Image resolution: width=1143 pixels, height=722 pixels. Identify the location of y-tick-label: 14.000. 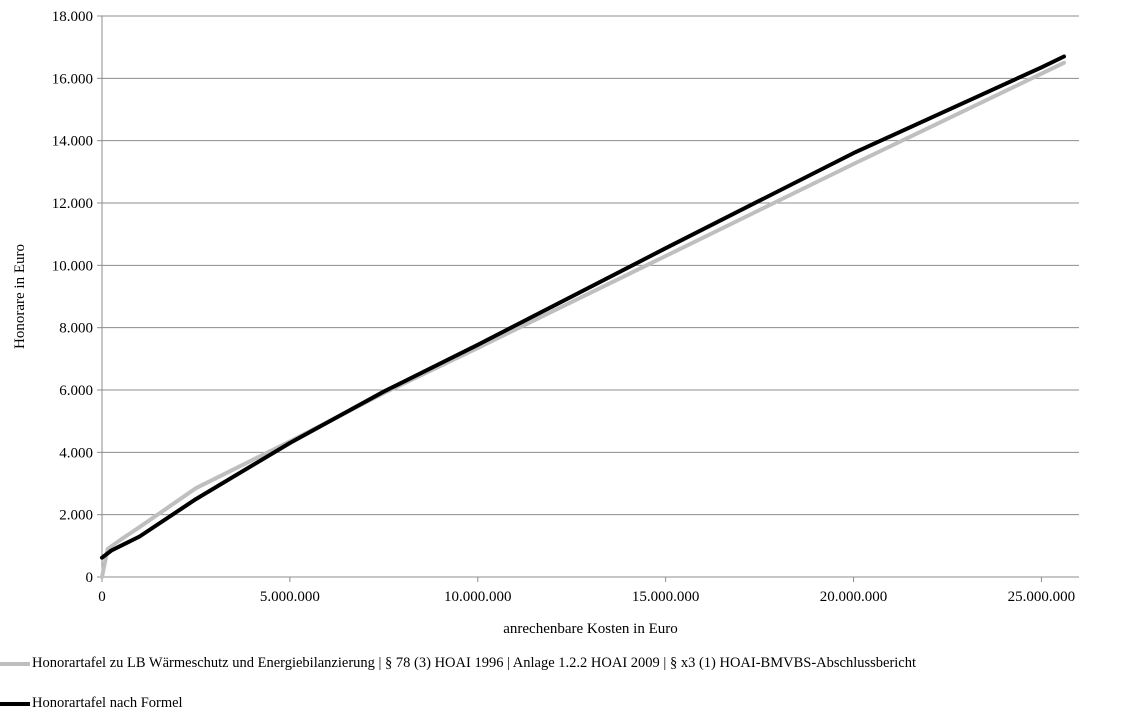
(72, 142).